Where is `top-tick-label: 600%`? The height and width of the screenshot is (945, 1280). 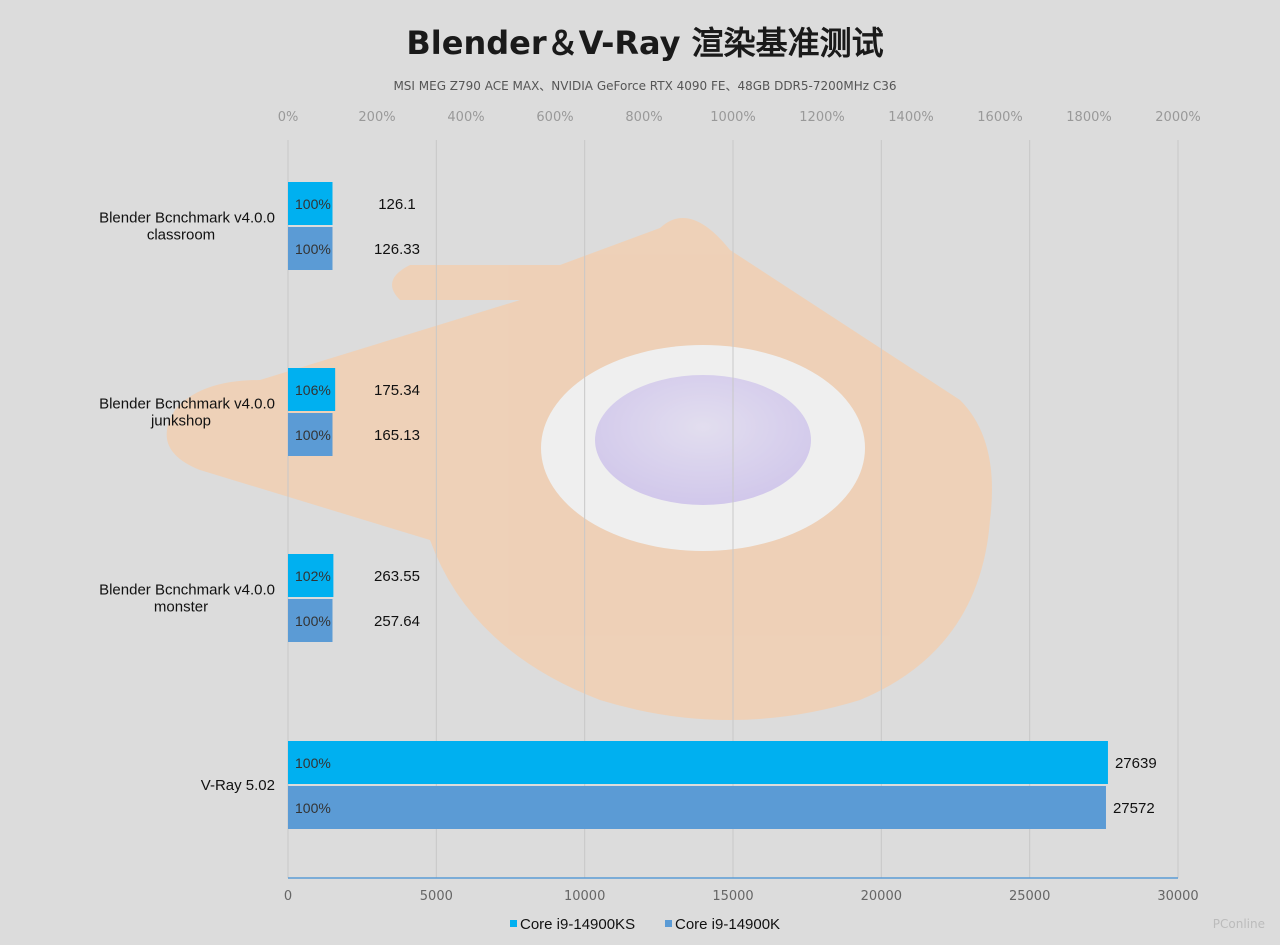 top-tick-label: 600% is located at coordinates (554, 117).